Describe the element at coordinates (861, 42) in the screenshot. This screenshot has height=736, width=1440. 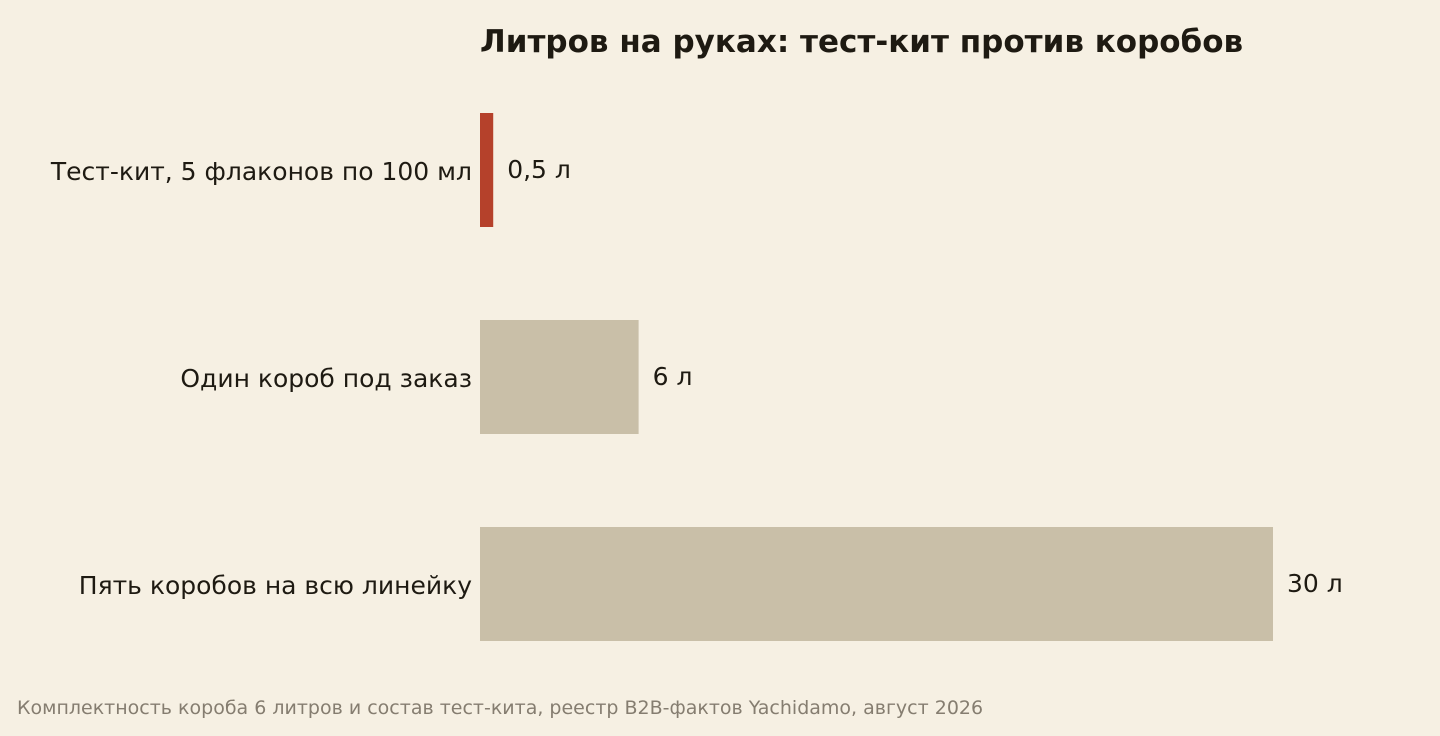
I see `chart-title: Литров на руках: тест-кит против коробов` at that location.